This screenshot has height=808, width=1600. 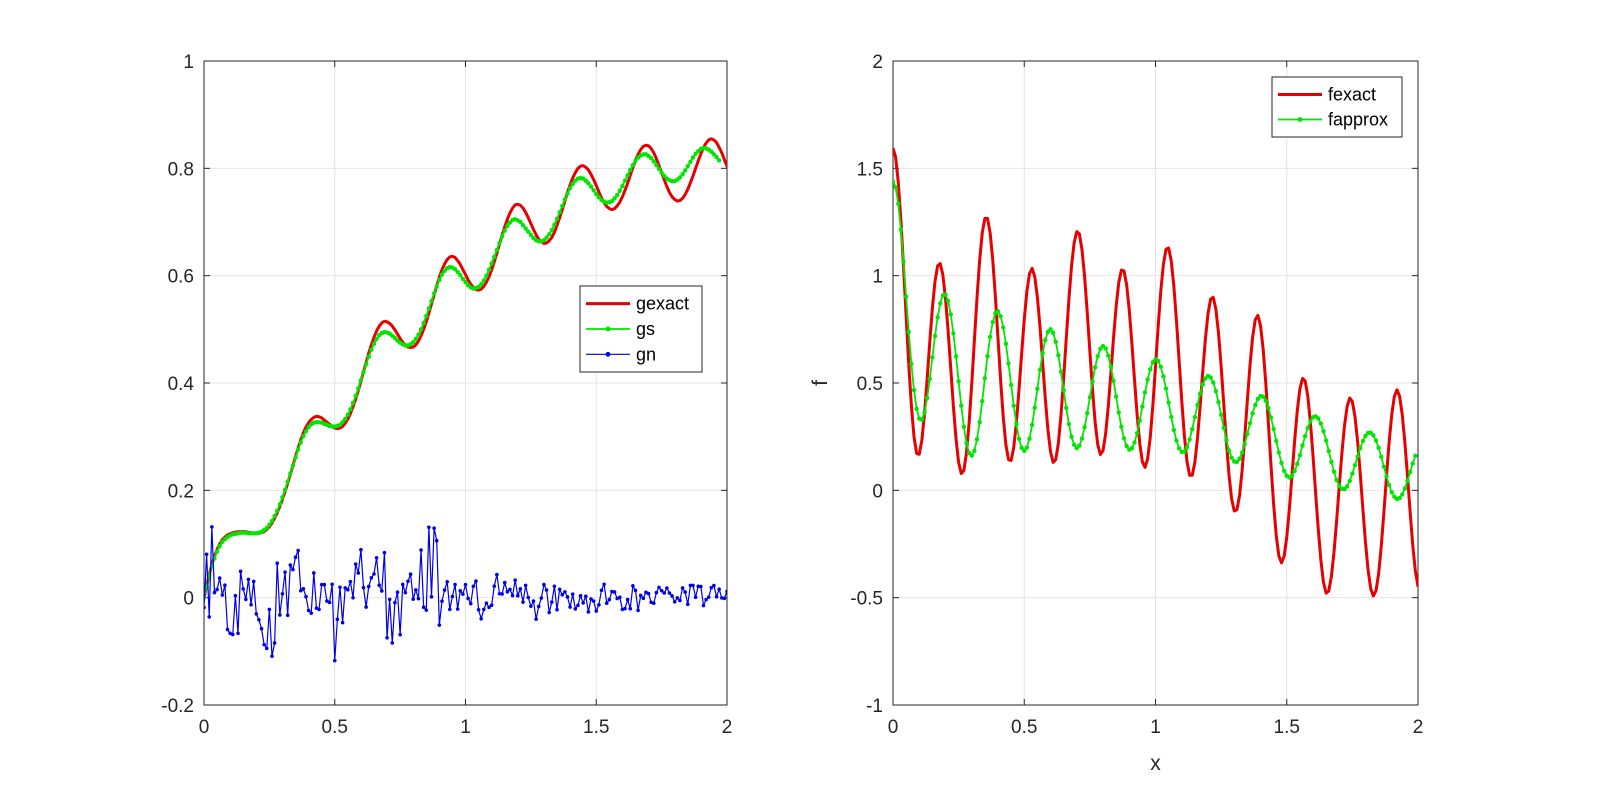 I want to click on y-tick-label: 0.8, so click(x=181, y=169).